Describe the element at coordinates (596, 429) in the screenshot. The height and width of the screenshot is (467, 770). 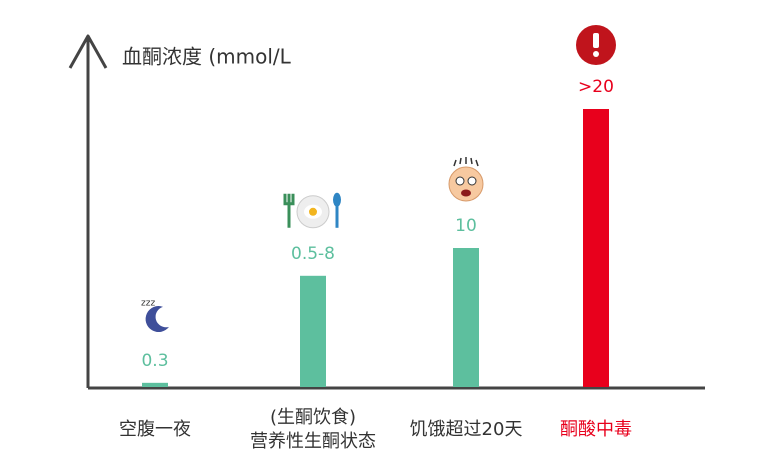
I see `x-tick-label: 酮酸中毒` at that location.